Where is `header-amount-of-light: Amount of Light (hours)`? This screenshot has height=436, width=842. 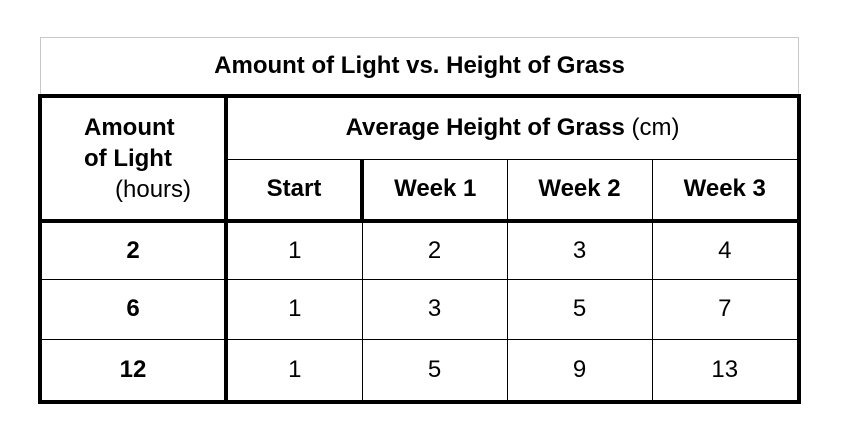 header-amount-of-light: Amount of Light (hours) is located at coordinates (135, 160).